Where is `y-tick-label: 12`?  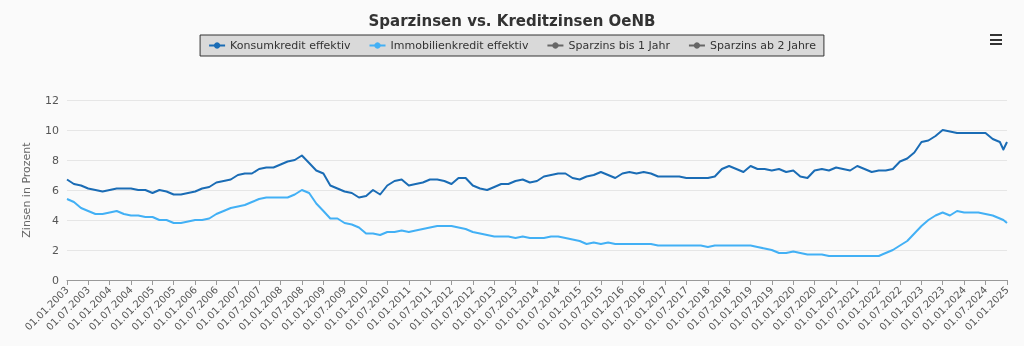
y-tick-label: 12 is located at coordinates (52, 100).